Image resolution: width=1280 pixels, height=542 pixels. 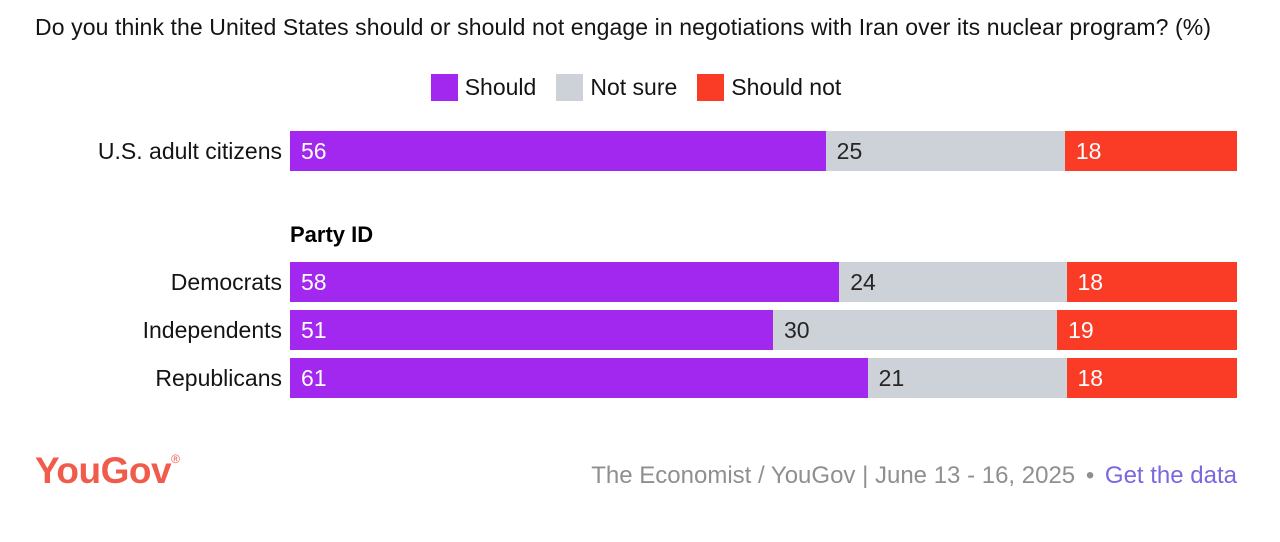 I want to click on legend-swatch-not-sure, so click(x=570, y=87).